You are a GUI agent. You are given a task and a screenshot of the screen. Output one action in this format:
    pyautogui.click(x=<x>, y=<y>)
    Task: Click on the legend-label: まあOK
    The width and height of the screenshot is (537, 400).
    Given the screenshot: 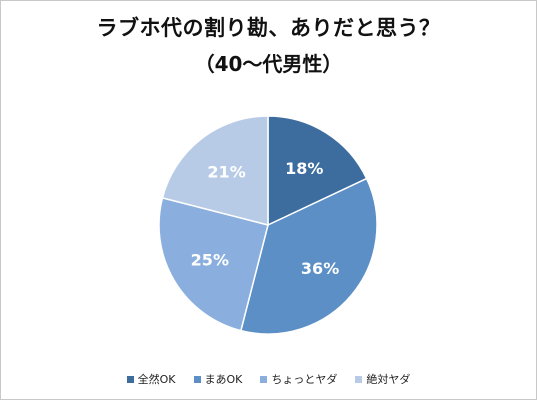 What is the action you would take?
    pyautogui.click(x=223, y=379)
    